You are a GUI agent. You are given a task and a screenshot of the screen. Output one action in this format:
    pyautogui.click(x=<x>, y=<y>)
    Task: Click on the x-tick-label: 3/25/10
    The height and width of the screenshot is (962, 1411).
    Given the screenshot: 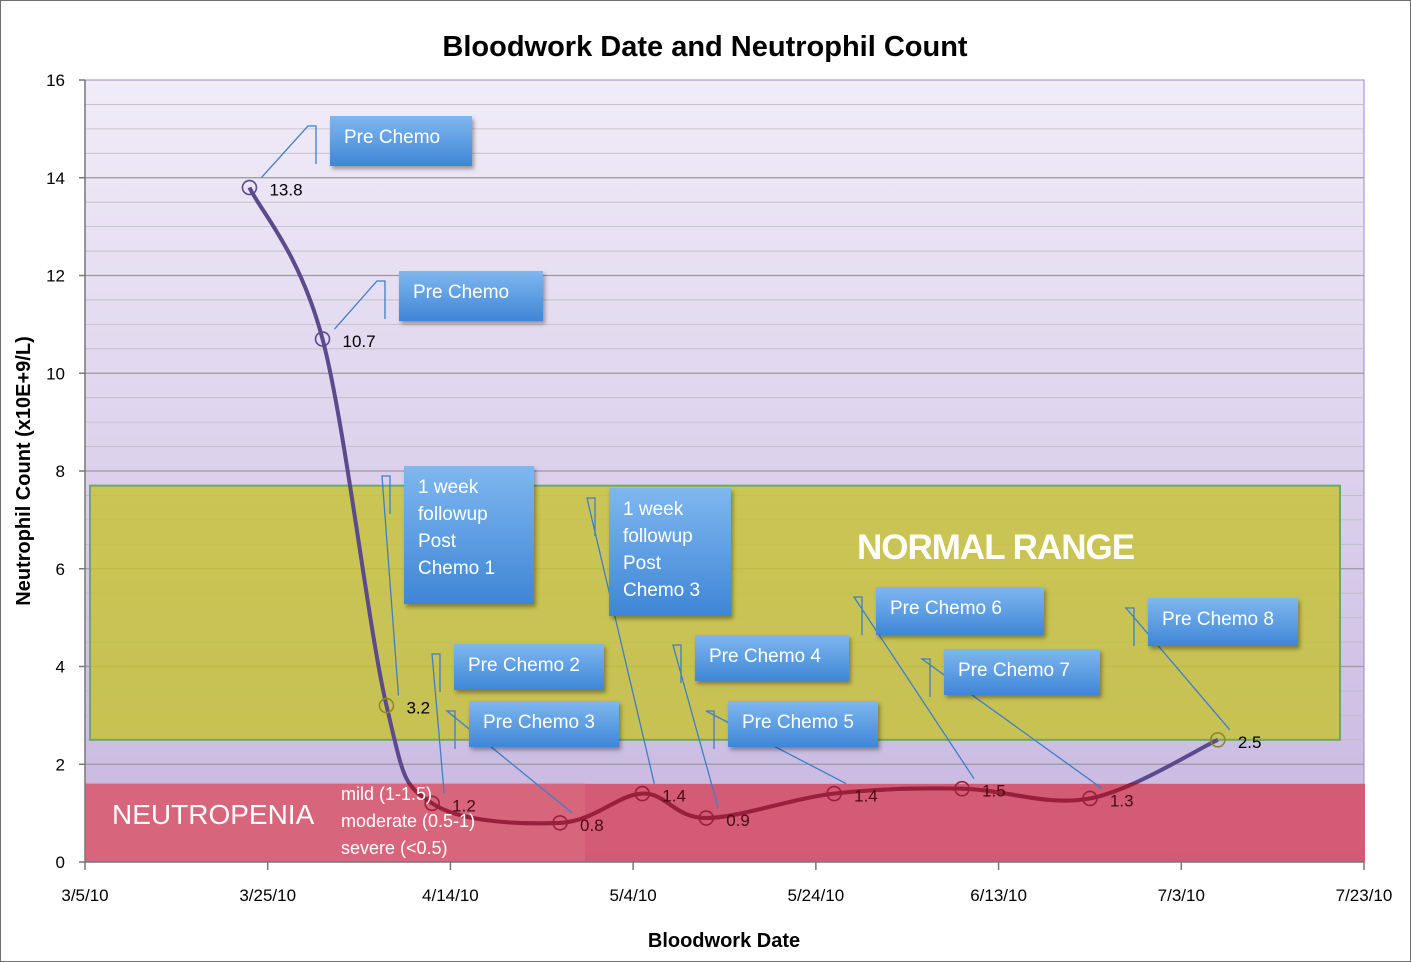 What is the action you would take?
    pyautogui.click(x=267, y=895)
    